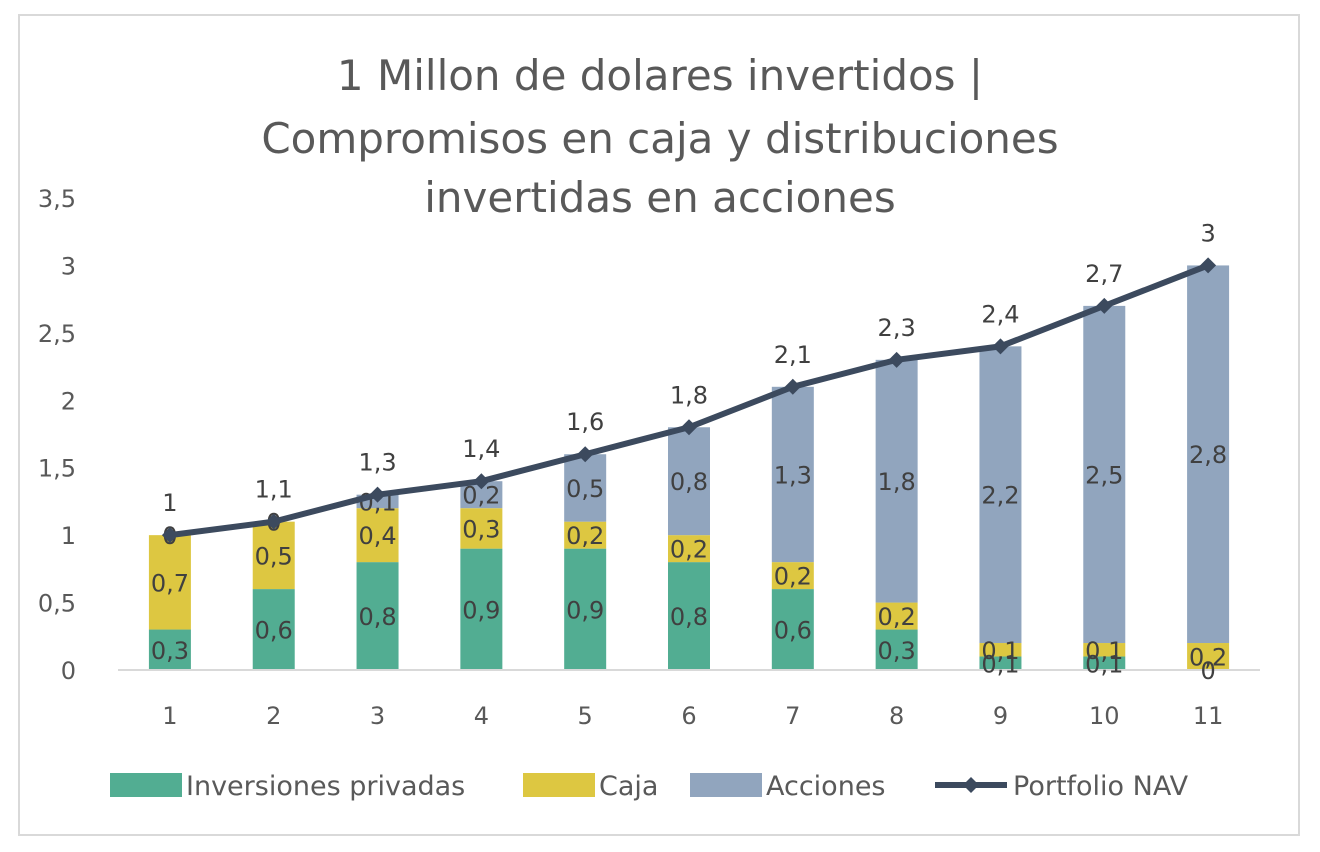 This screenshot has width=1320, height=852. Describe the element at coordinates (559, 785) in the screenshot. I see `legend-swatch-caja` at that location.